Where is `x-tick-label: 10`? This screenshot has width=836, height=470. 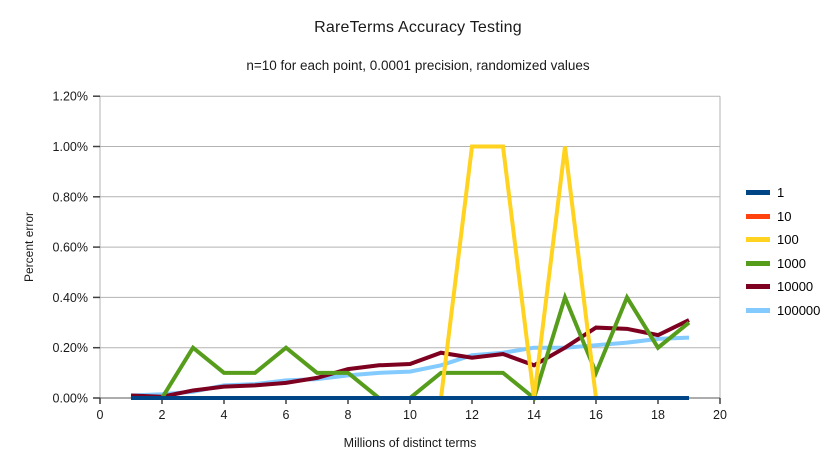
x-tick-label: 10 is located at coordinates (410, 415).